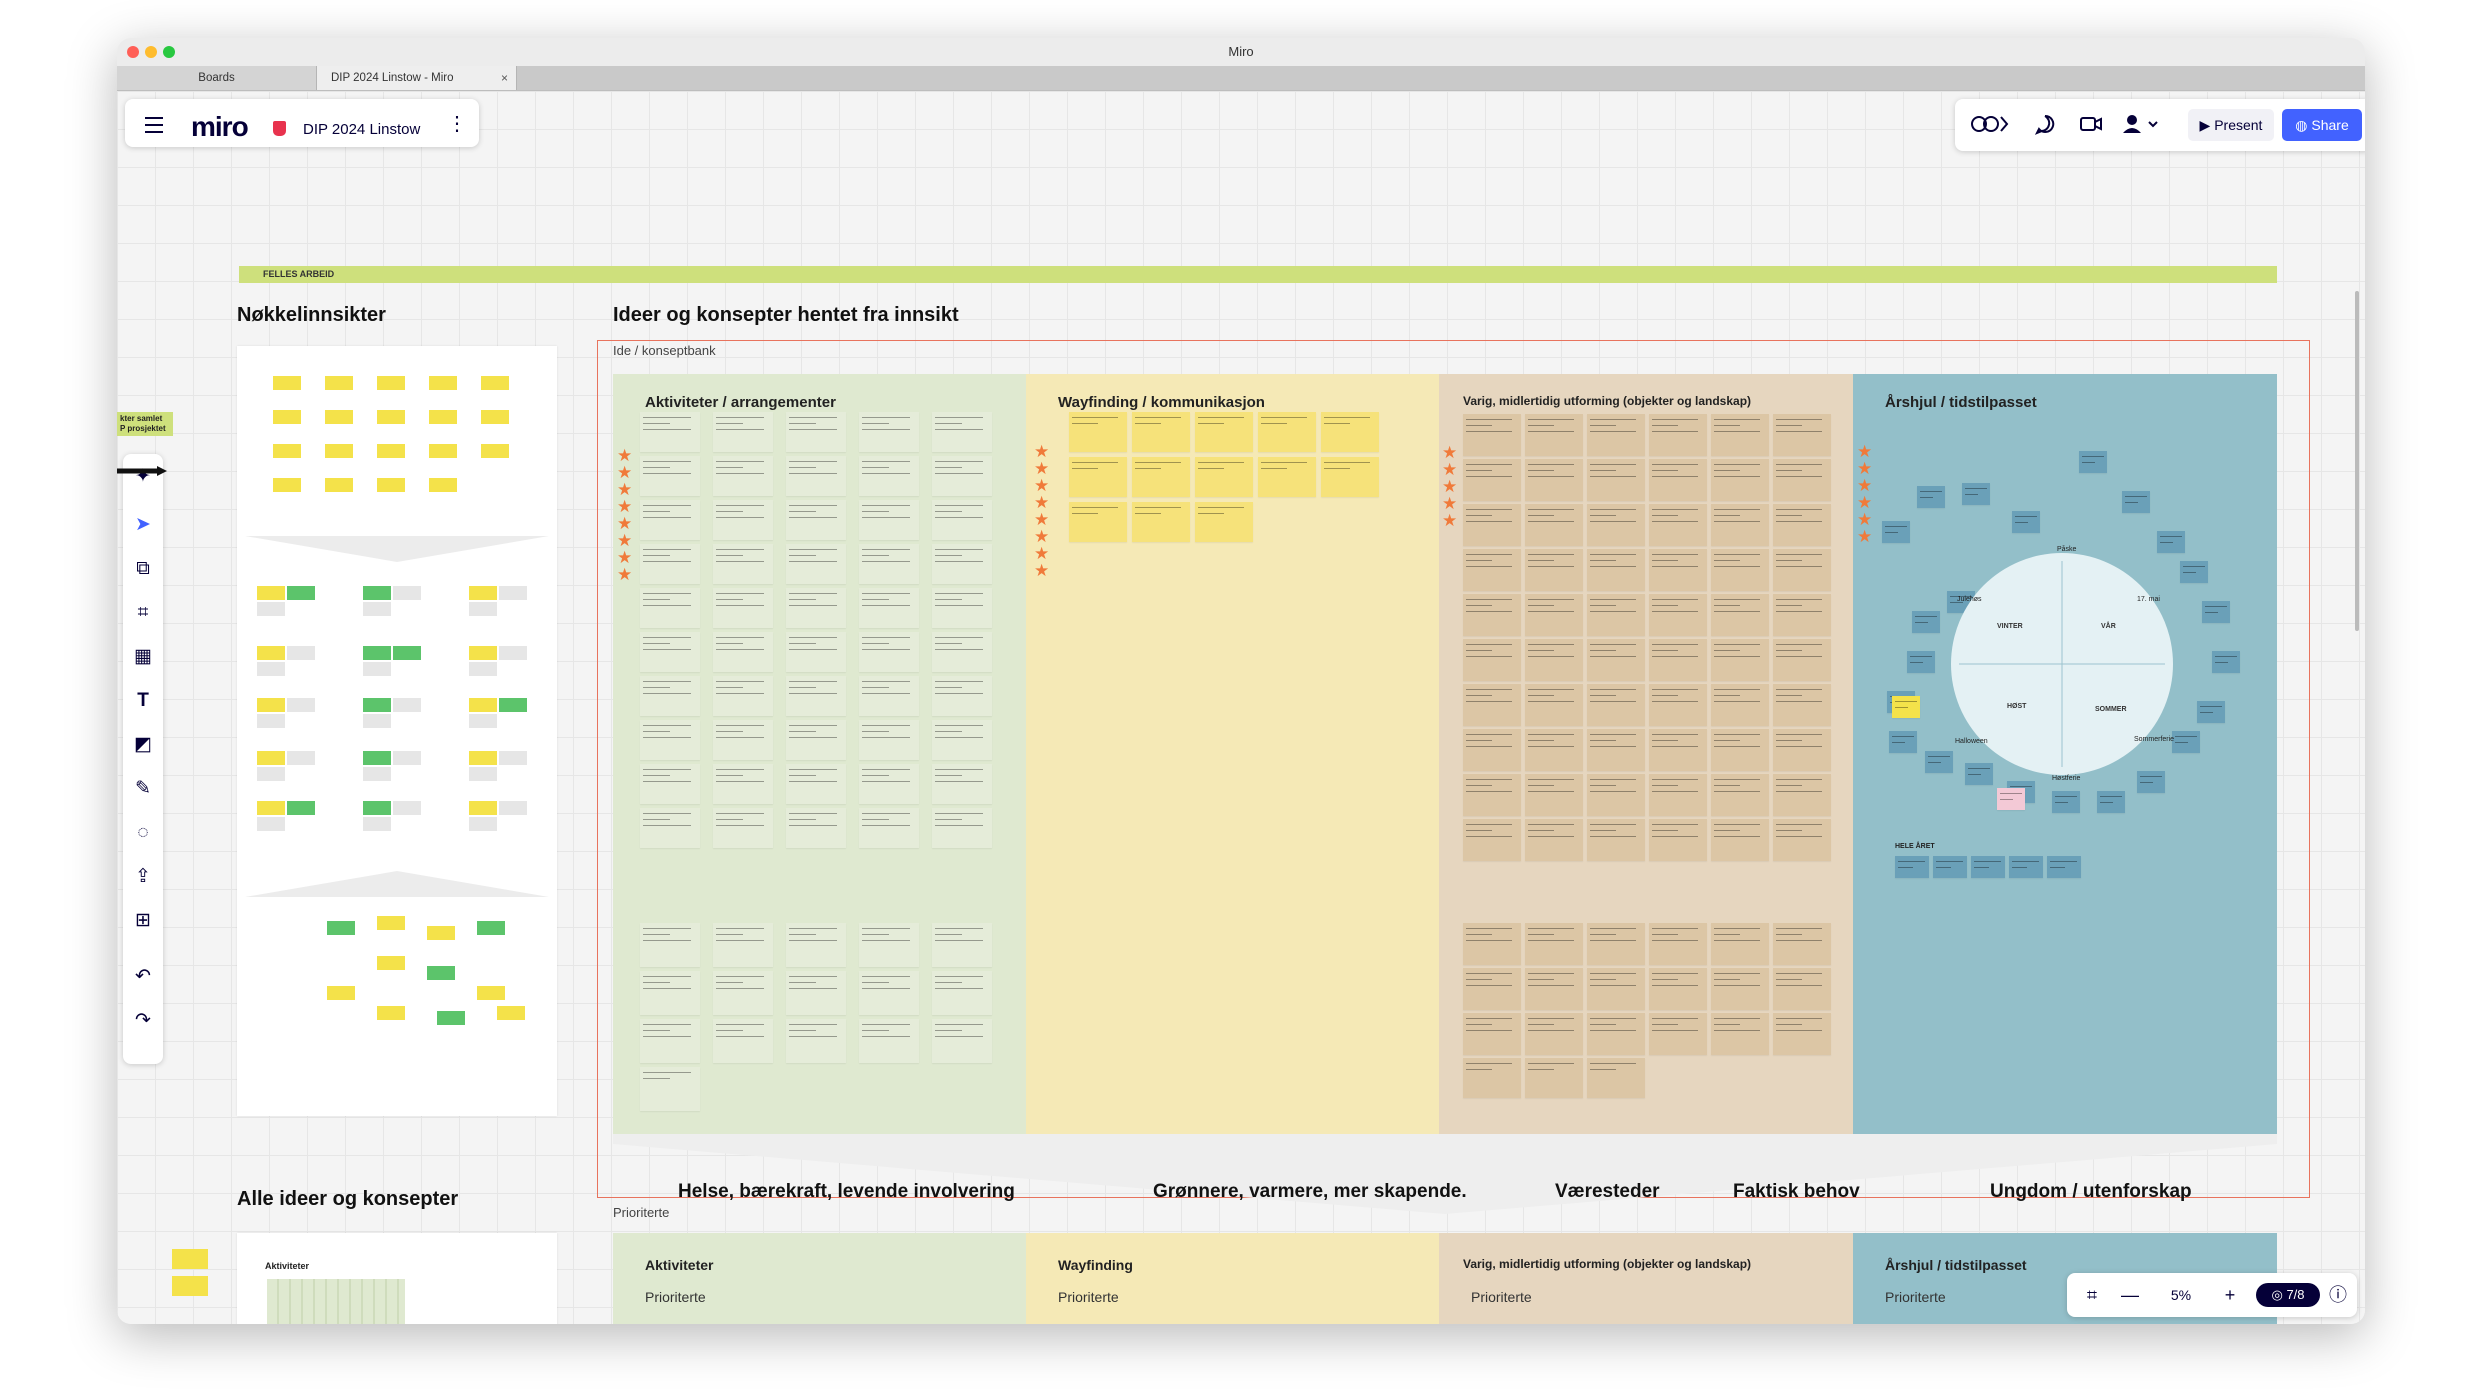 The image size is (2480, 1395). Describe the element at coordinates (169, 52) in the screenshot. I see `maximize-window-button` at that location.